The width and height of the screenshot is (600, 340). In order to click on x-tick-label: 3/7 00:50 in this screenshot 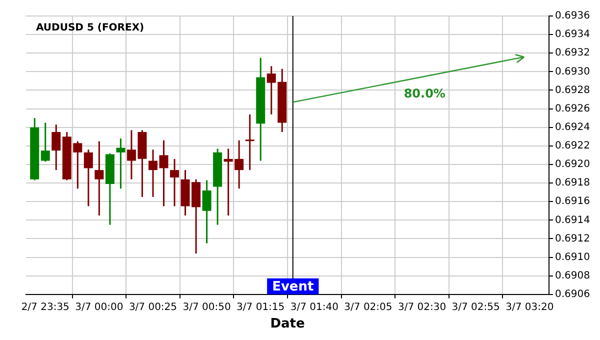, I will do `click(206, 307)`.